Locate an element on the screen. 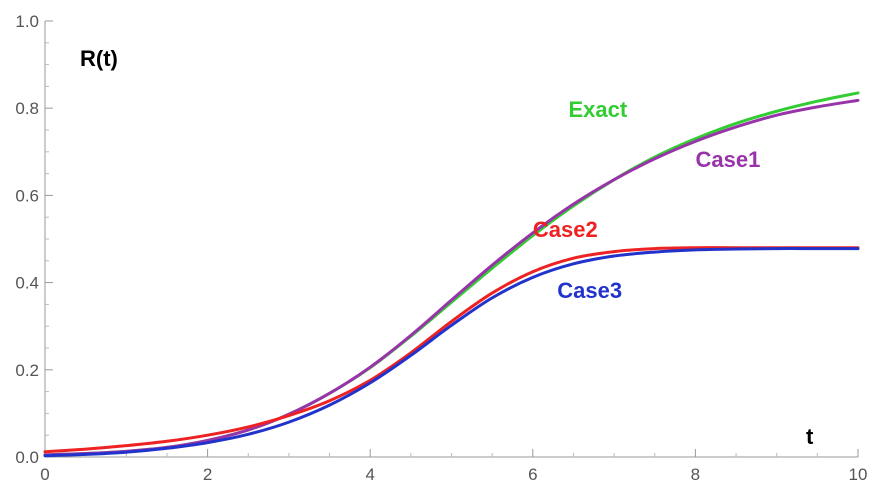  x-tick-label: 10 is located at coordinates (858, 474).